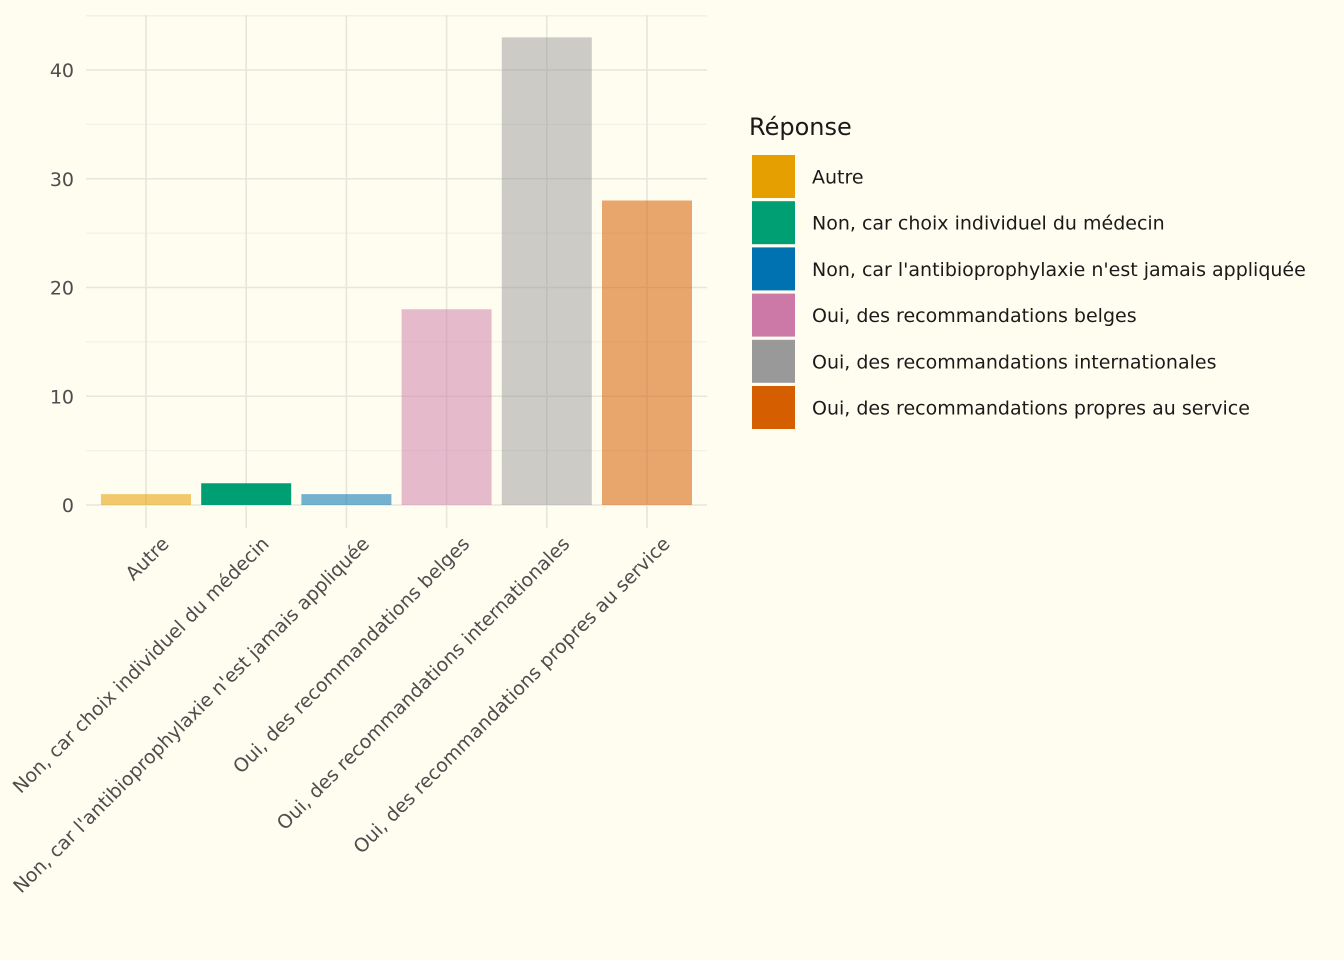 The height and width of the screenshot is (960, 1344). I want to click on y-tick-label: 30, so click(62, 180).